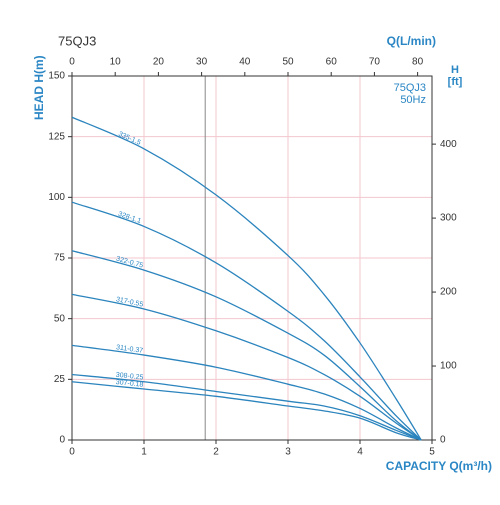 The height and width of the screenshot is (505, 500). Describe the element at coordinates (439, 466) in the screenshot. I see `x-axis-label: CAPACITY Q(m³/h)` at that location.